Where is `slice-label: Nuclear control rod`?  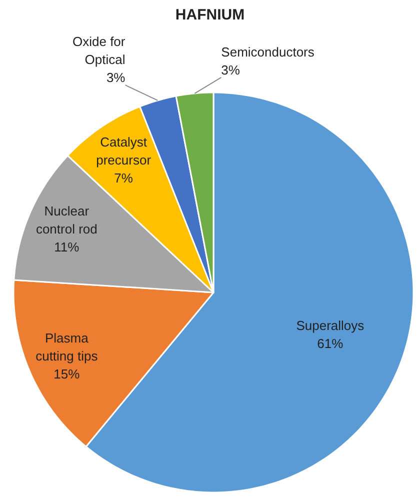
slice-label: Nuclear control rod is located at coordinates (67, 219).